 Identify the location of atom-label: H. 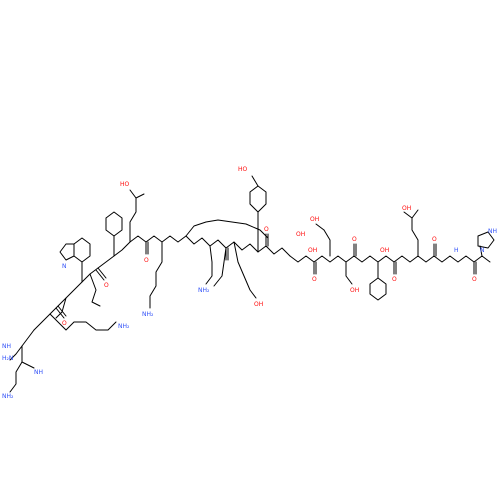
(456, 250).